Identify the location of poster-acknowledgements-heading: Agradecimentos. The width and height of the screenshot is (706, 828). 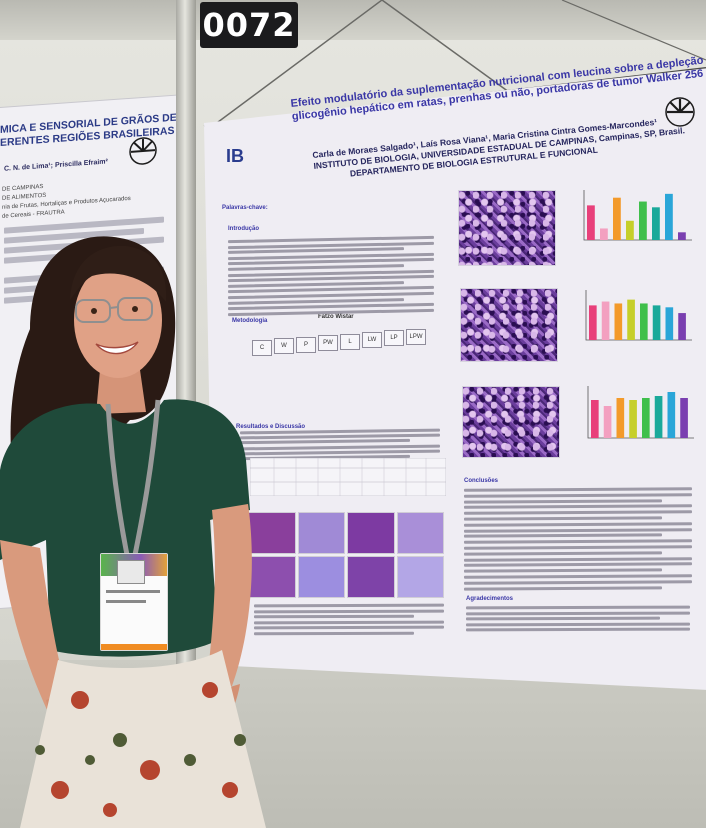
(490, 599).